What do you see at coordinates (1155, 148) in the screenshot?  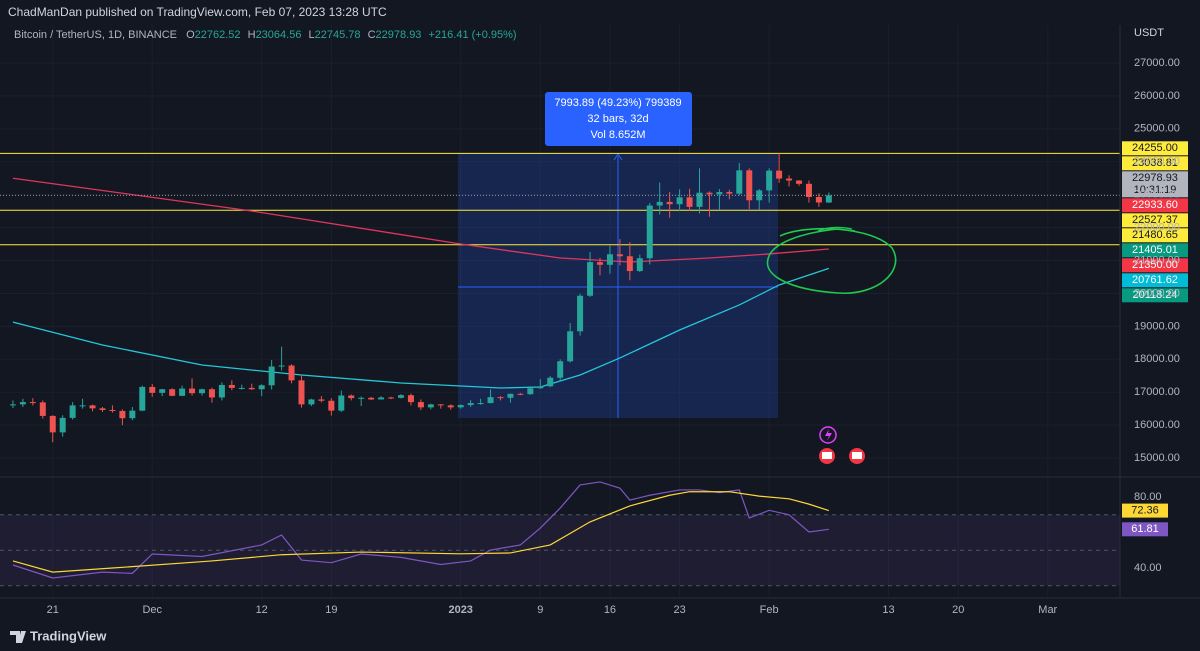 I see `price-badge-label: 24255.00` at bounding box center [1155, 148].